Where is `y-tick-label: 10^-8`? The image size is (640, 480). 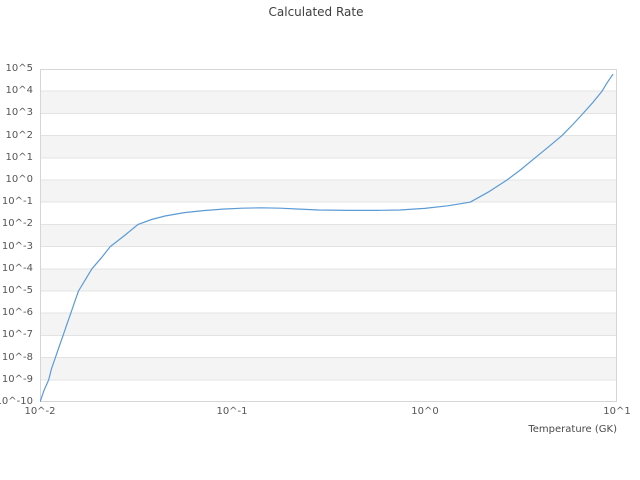
y-tick-label: 10^-8 is located at coordinates (17, 357).